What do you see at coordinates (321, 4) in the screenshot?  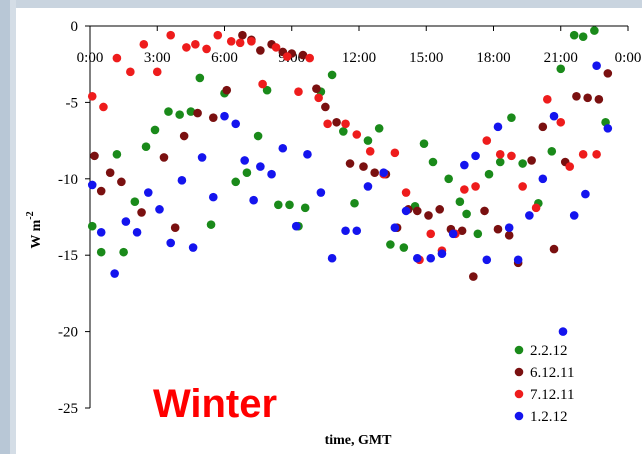 I see `slide-top-border` at bounding box center [321, 4].